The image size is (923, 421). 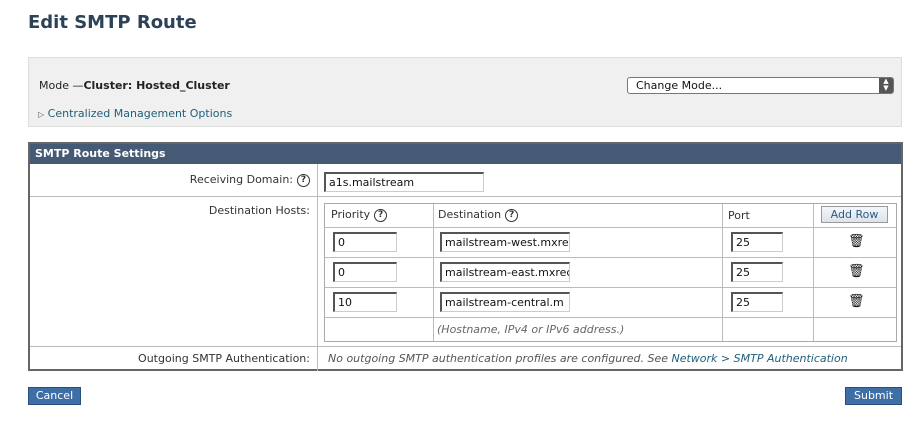 What do you see at coordinates (854, 214) in the screenshot?
I see `add-row-button: Add Row` at bounding box center [854, 214].